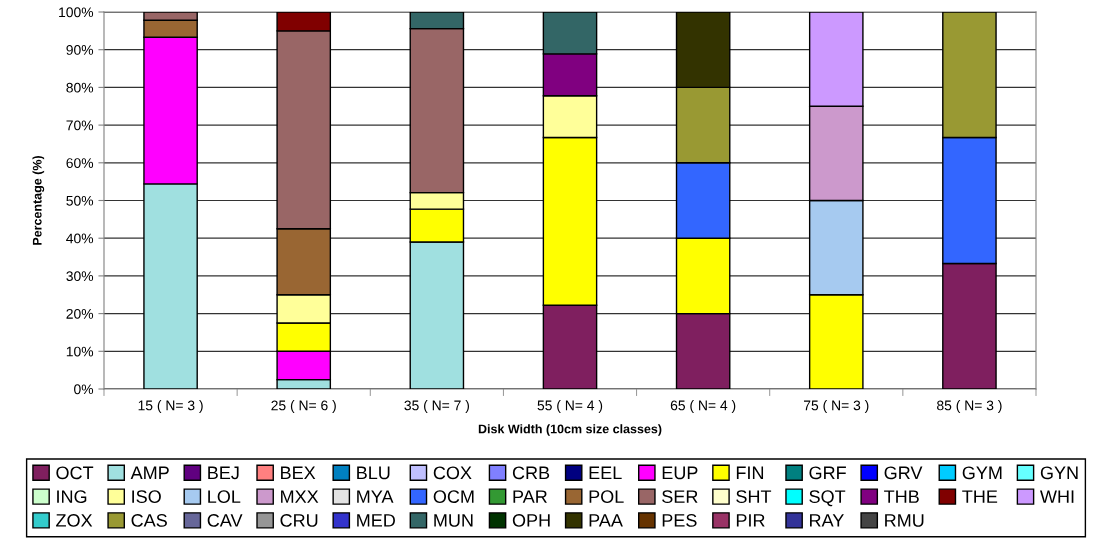 This screenshot has width=1112, height=551. Describe the element at coordinates (530, 496) in the screenshot. I see `legend-label: PAR` at that location.